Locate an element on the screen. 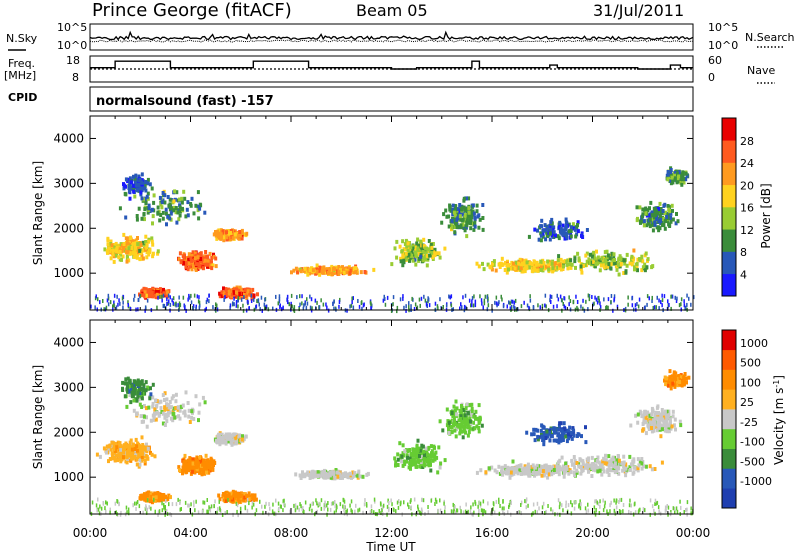 The image size is (800, 554). noise-rtick-bottom: 10^0 is located at coordinates (723, 45).